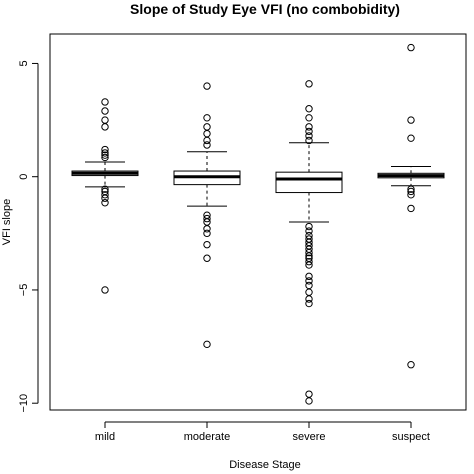 This screenshot has width=474, height=474. Describe the element at coordinates (24, 290) in the screenshot. I see `y-tick-label: −5` at that location.